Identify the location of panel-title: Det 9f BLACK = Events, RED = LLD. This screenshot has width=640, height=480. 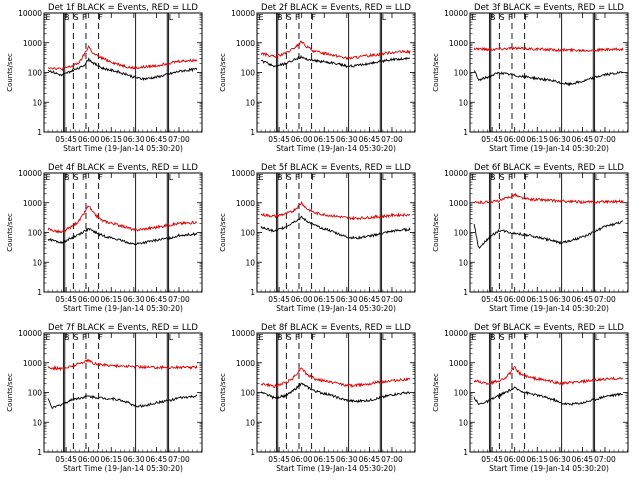
(549, 328).